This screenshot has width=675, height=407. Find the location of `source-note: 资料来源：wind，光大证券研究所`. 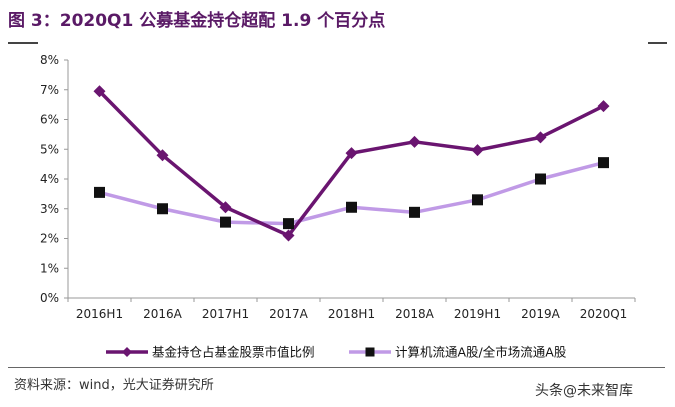

source-note: 资料来源：wind，光大证券研究所 is located at coordinates (114, 385).